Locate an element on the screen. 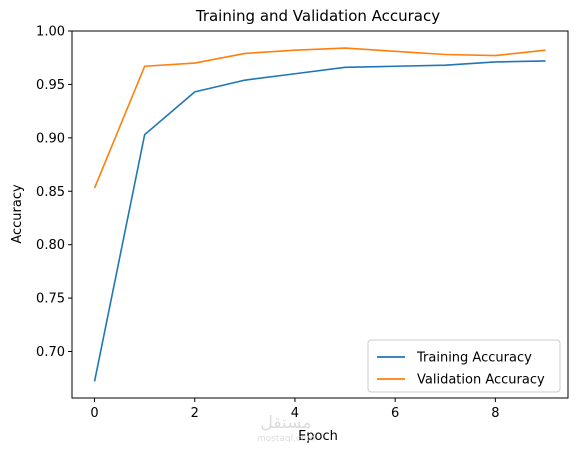 The width and height of the screenshot is (576, 453). watermark: مستقل mostaql.com is located at coordinates (286, 428).